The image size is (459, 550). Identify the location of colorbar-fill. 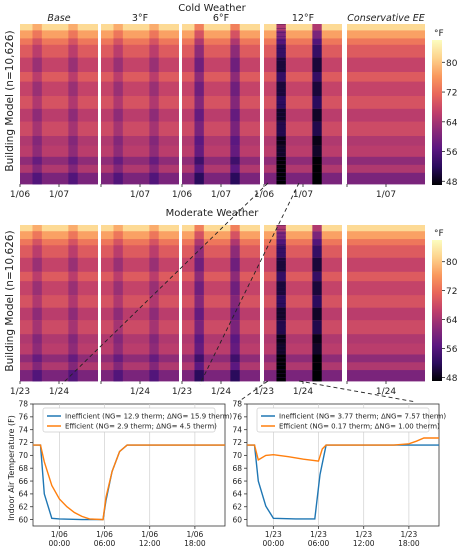
(437, 310).